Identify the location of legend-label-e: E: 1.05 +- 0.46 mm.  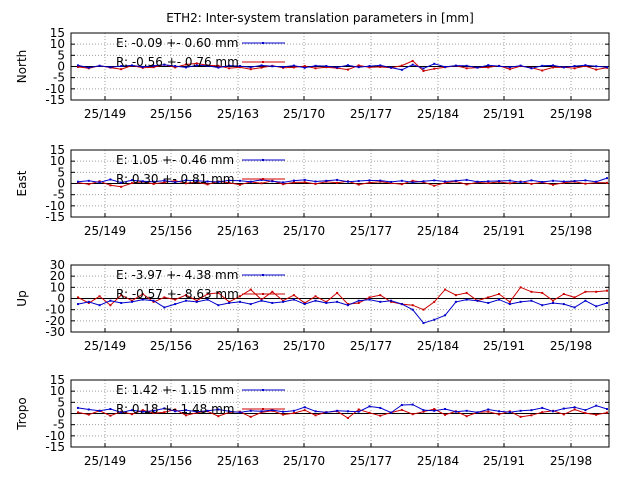
(175, 160).